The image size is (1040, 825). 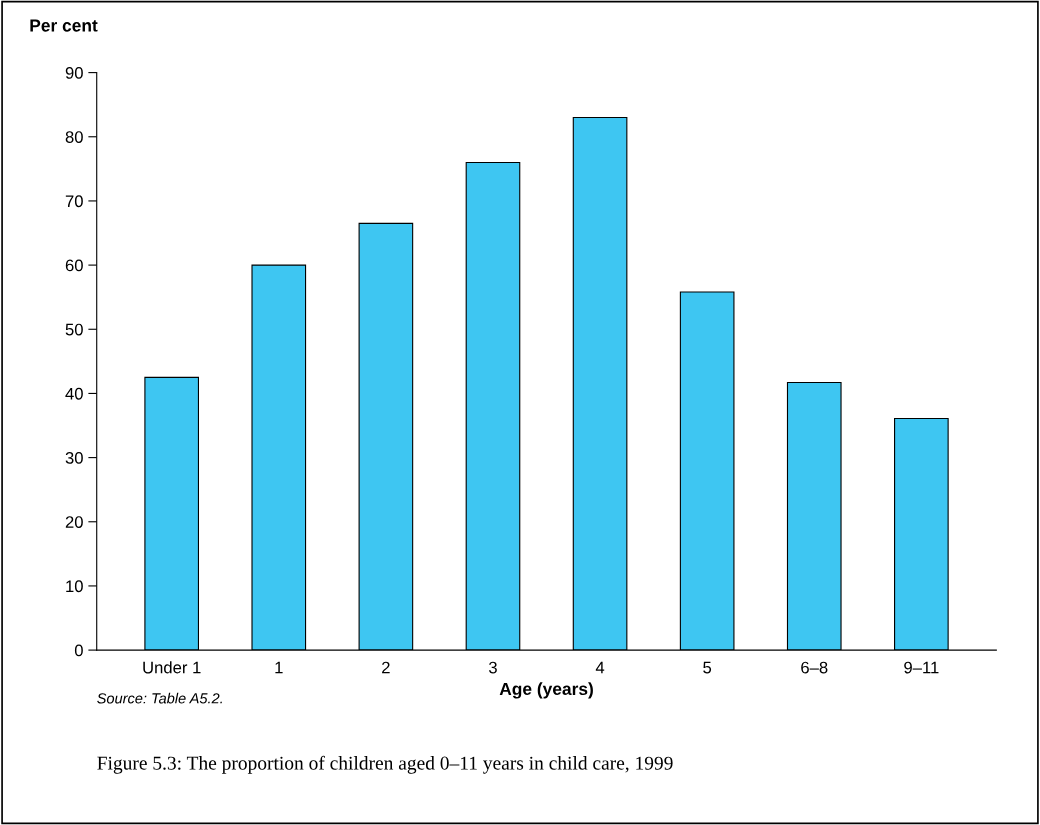 What do you see at coordinates (64, 25) in the screenshot?
I see `y-axis-title: Per cent` at bounding box center [64, 25].